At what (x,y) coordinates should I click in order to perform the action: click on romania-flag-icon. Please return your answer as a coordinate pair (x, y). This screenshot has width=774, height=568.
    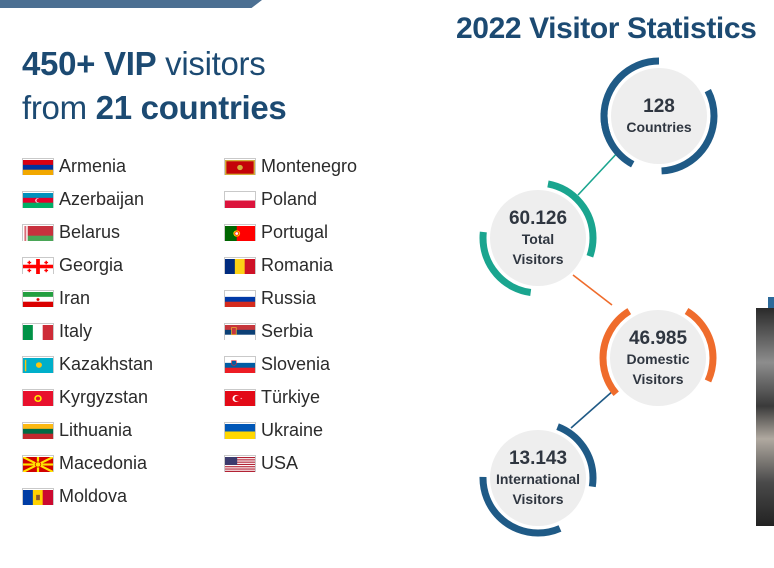
    Looking at the image, I should click on (240, 265).